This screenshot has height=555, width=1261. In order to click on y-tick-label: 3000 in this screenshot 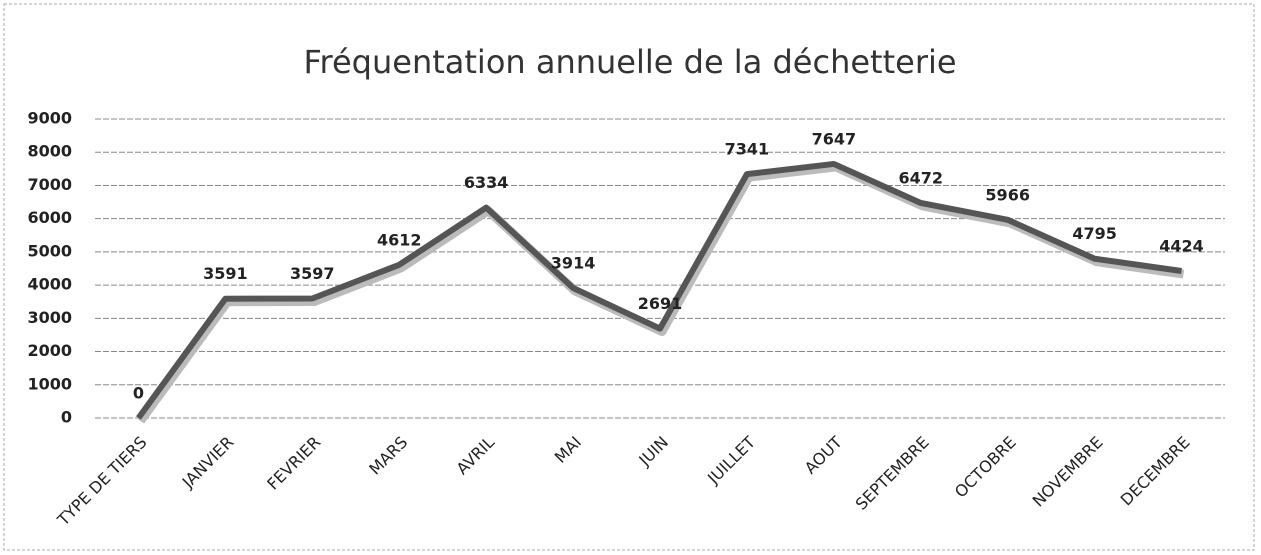, I will do `click(49, 317)`.